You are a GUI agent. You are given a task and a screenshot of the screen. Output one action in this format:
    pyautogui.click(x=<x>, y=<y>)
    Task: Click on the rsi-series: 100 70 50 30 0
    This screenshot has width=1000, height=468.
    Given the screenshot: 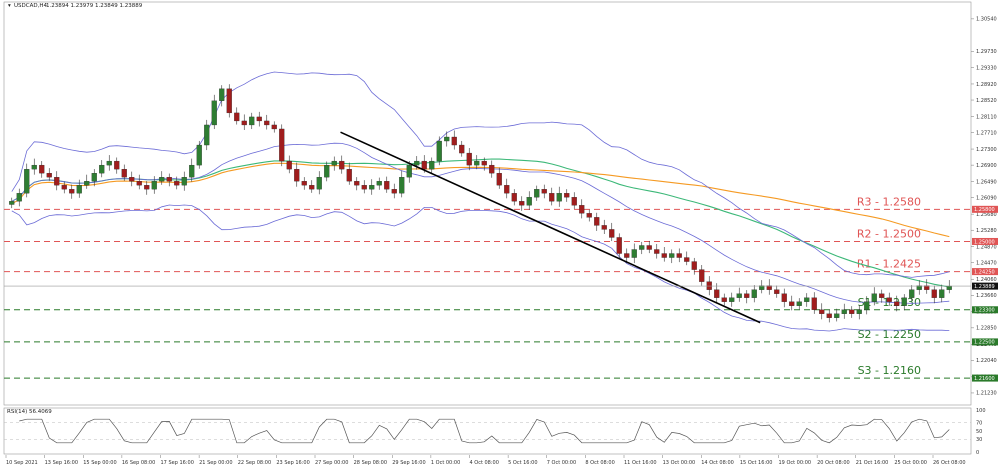 What is the action you would take?
    pyautogui.click(x=495, y=432)
    